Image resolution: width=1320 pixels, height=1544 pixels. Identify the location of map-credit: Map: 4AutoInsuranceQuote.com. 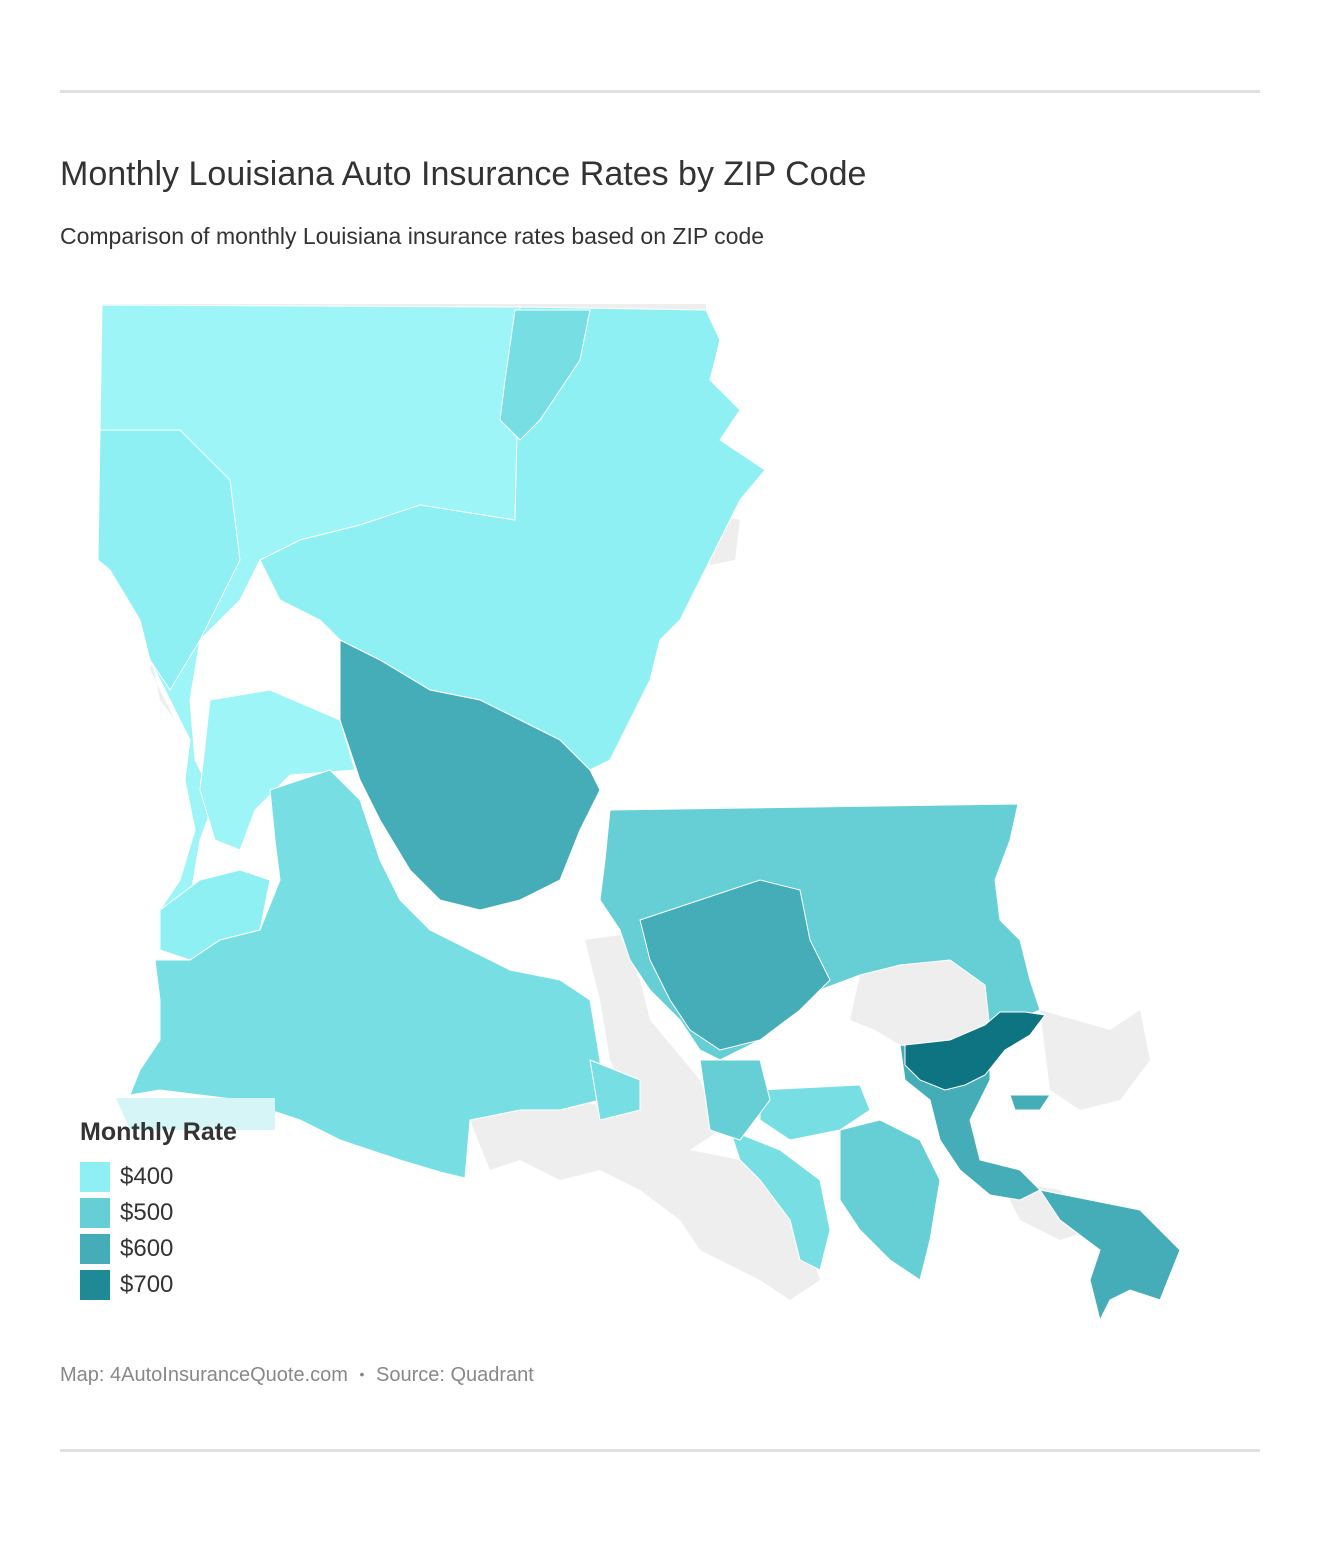
(204, 1375).